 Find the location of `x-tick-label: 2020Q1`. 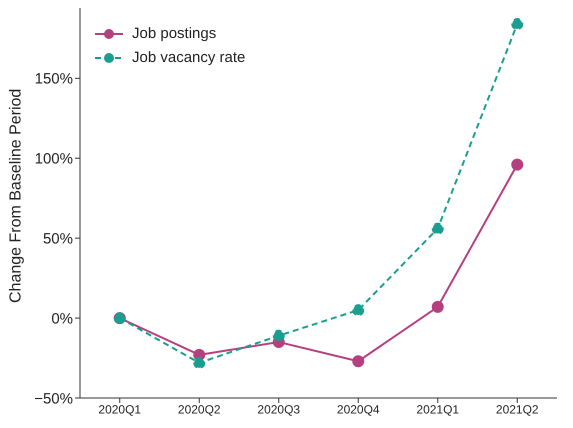

x-tick-label: 2020Q1 is located at coordinates (120, 409).